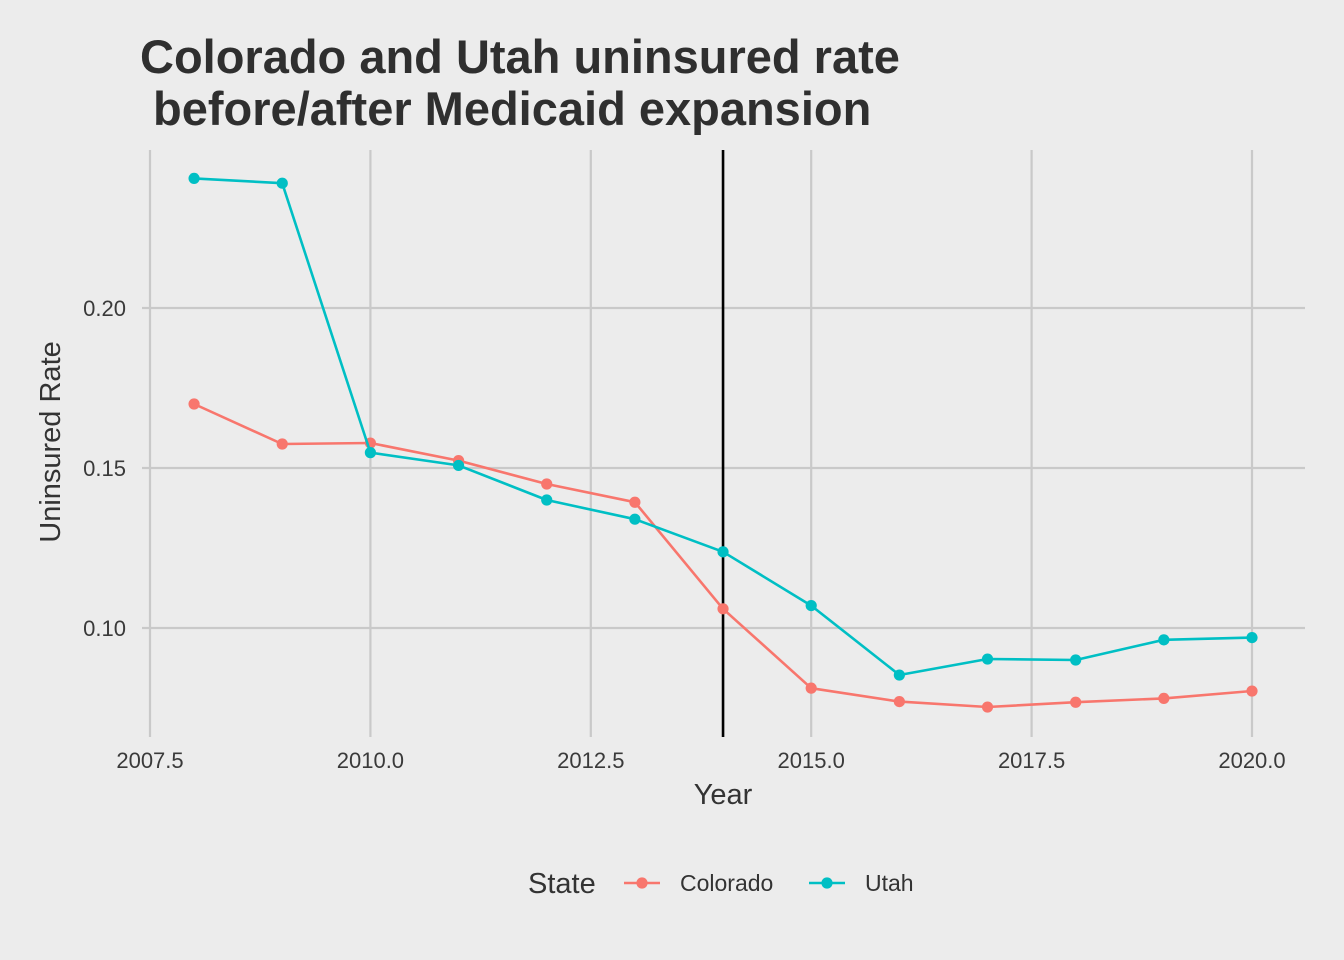 The height and width of the screenshot is (960, 1344). What do you see at coordinates (370, 760) in the screenshot?
I see `x-tick-label: 2010.0` at bounding box center [370, 760].